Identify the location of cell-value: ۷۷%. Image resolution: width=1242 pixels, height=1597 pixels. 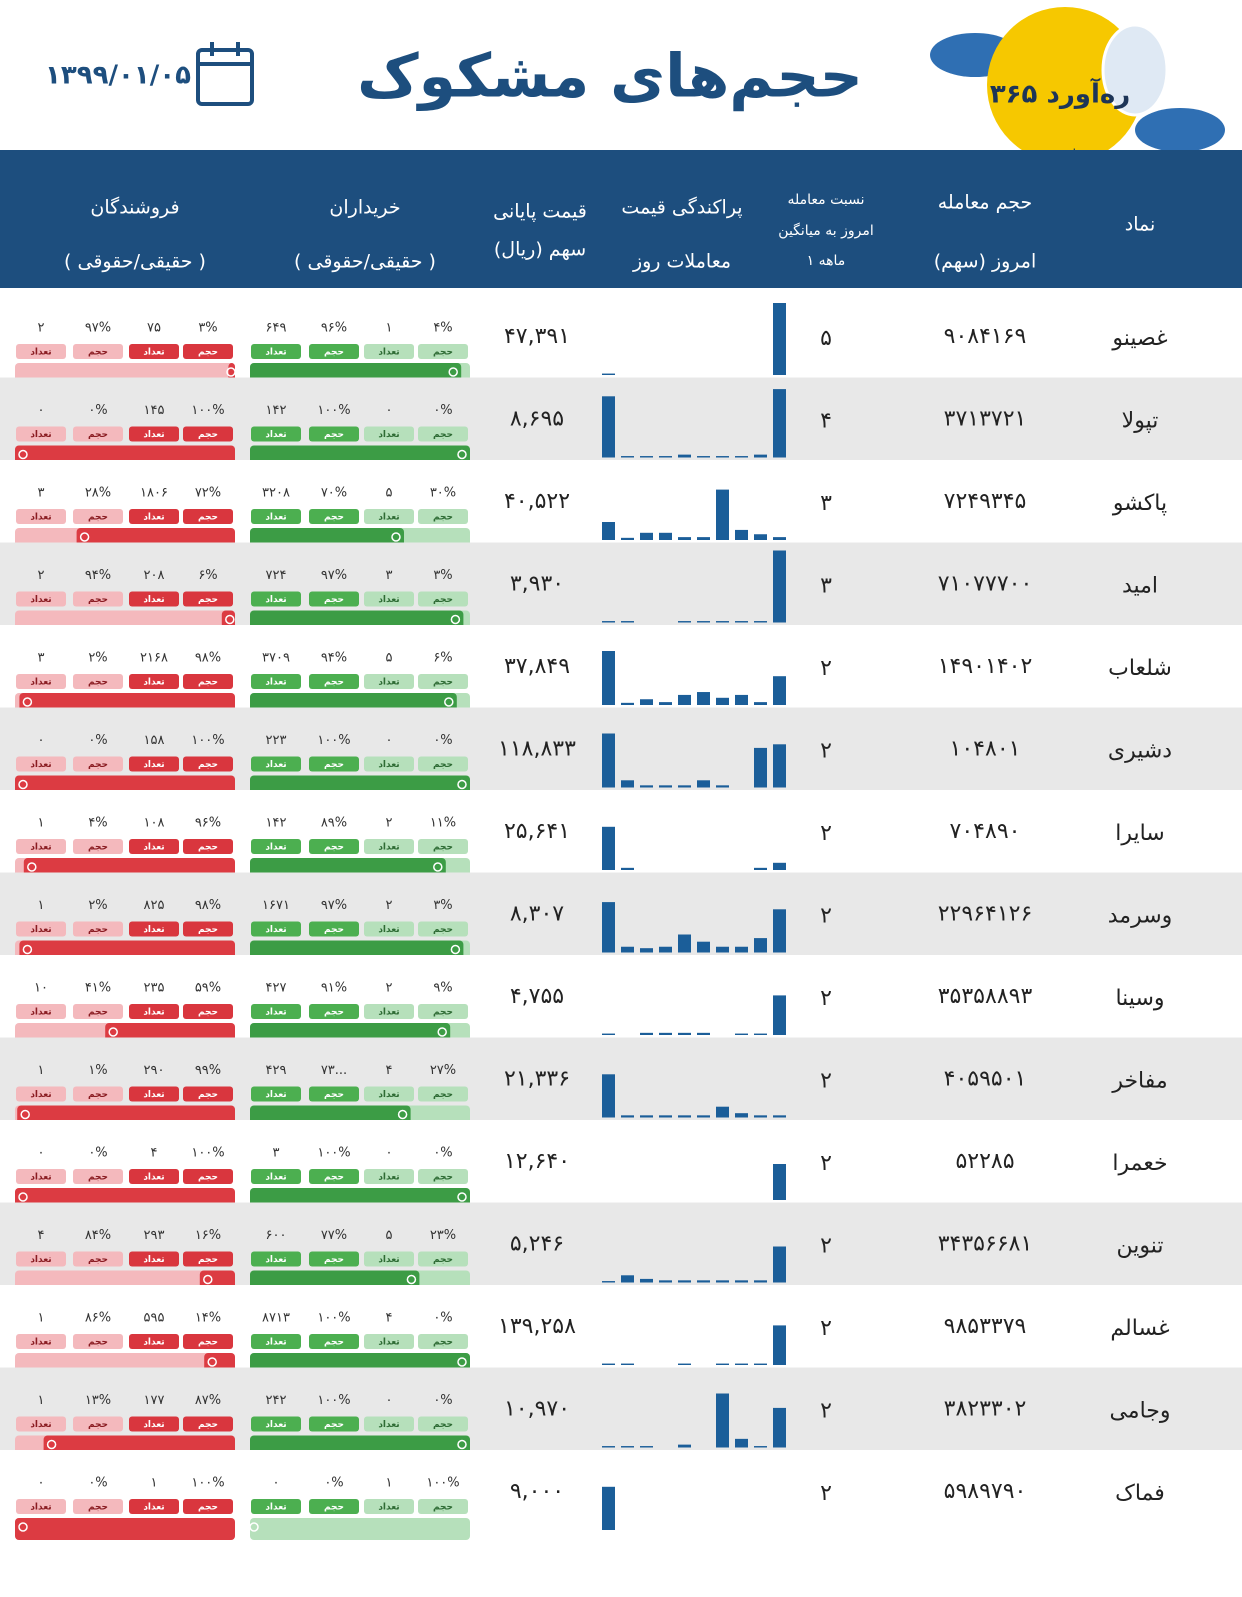
(334, 1235).